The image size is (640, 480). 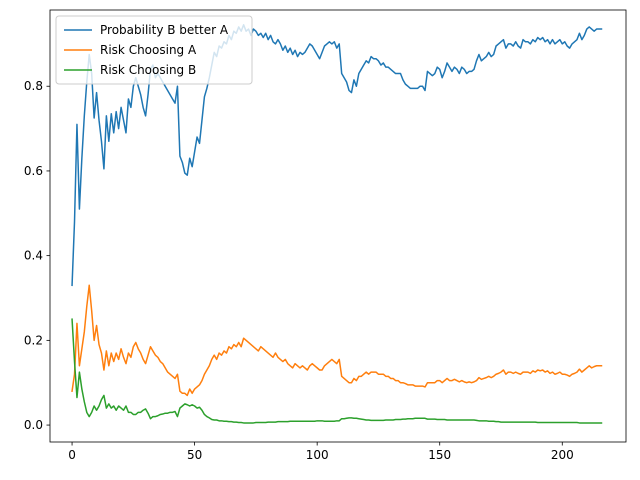 What do you see at coordinates (72, 455) in the screenshot?
I see `x-tick-label: 0` at bounding box center [72, 455].